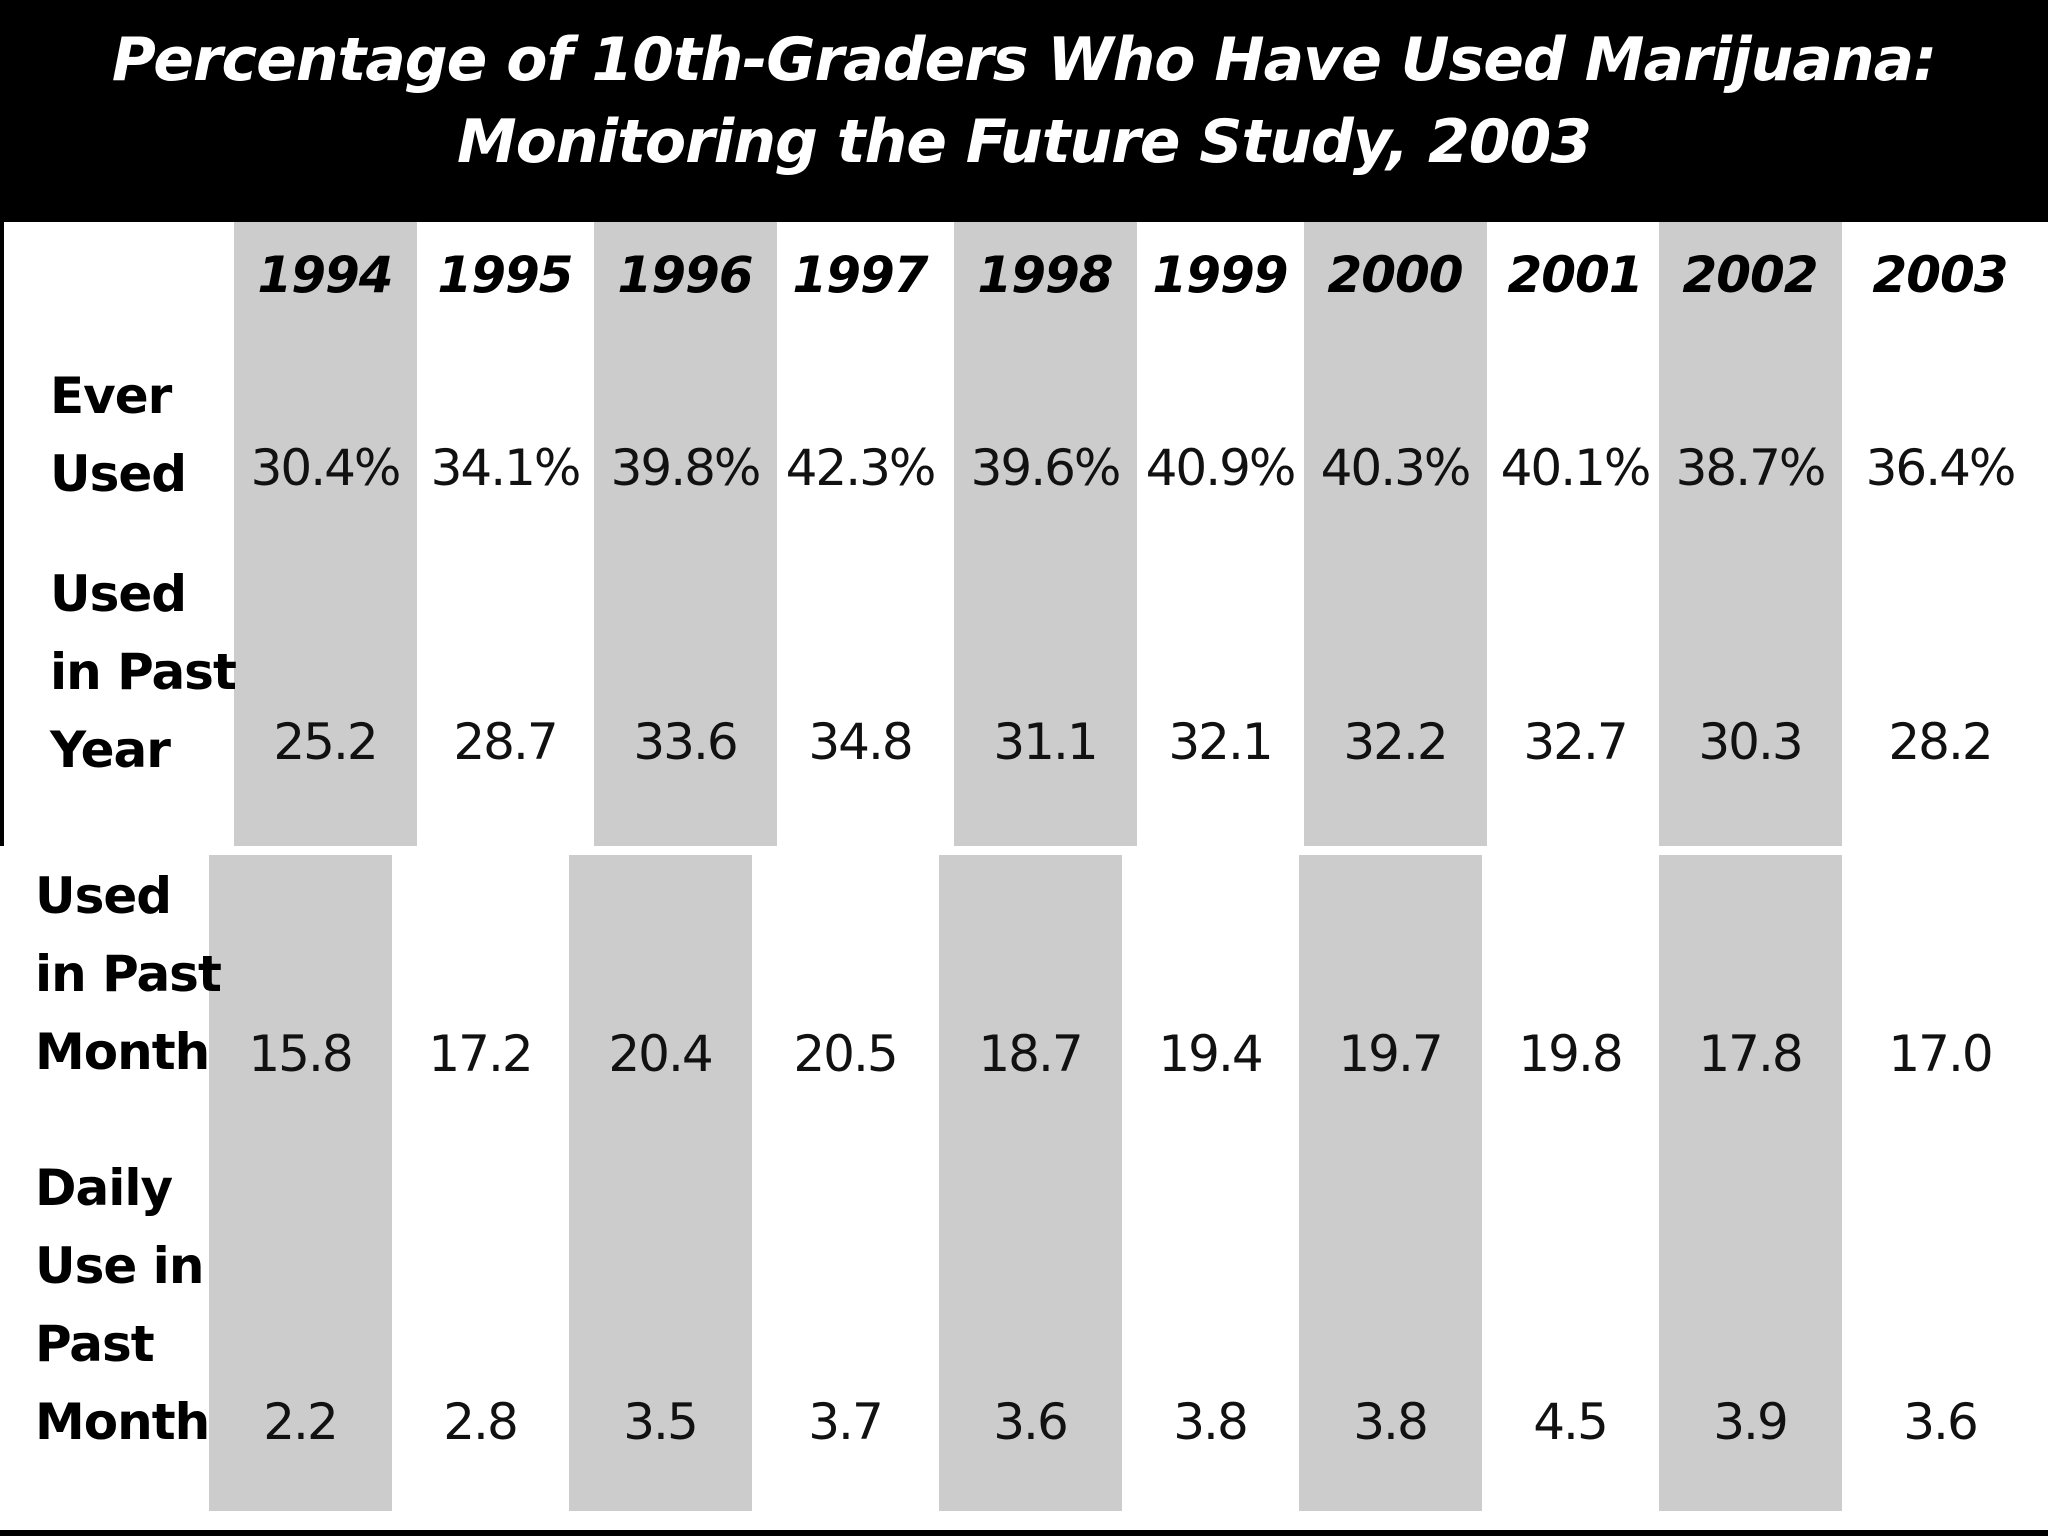 The width and height of the screenshot is (2048, 1536). What do you see at coordinates (1751, 1422) in the screenshot?
I see `table-cell: 3.9` at bounding box center [1751, 1422].